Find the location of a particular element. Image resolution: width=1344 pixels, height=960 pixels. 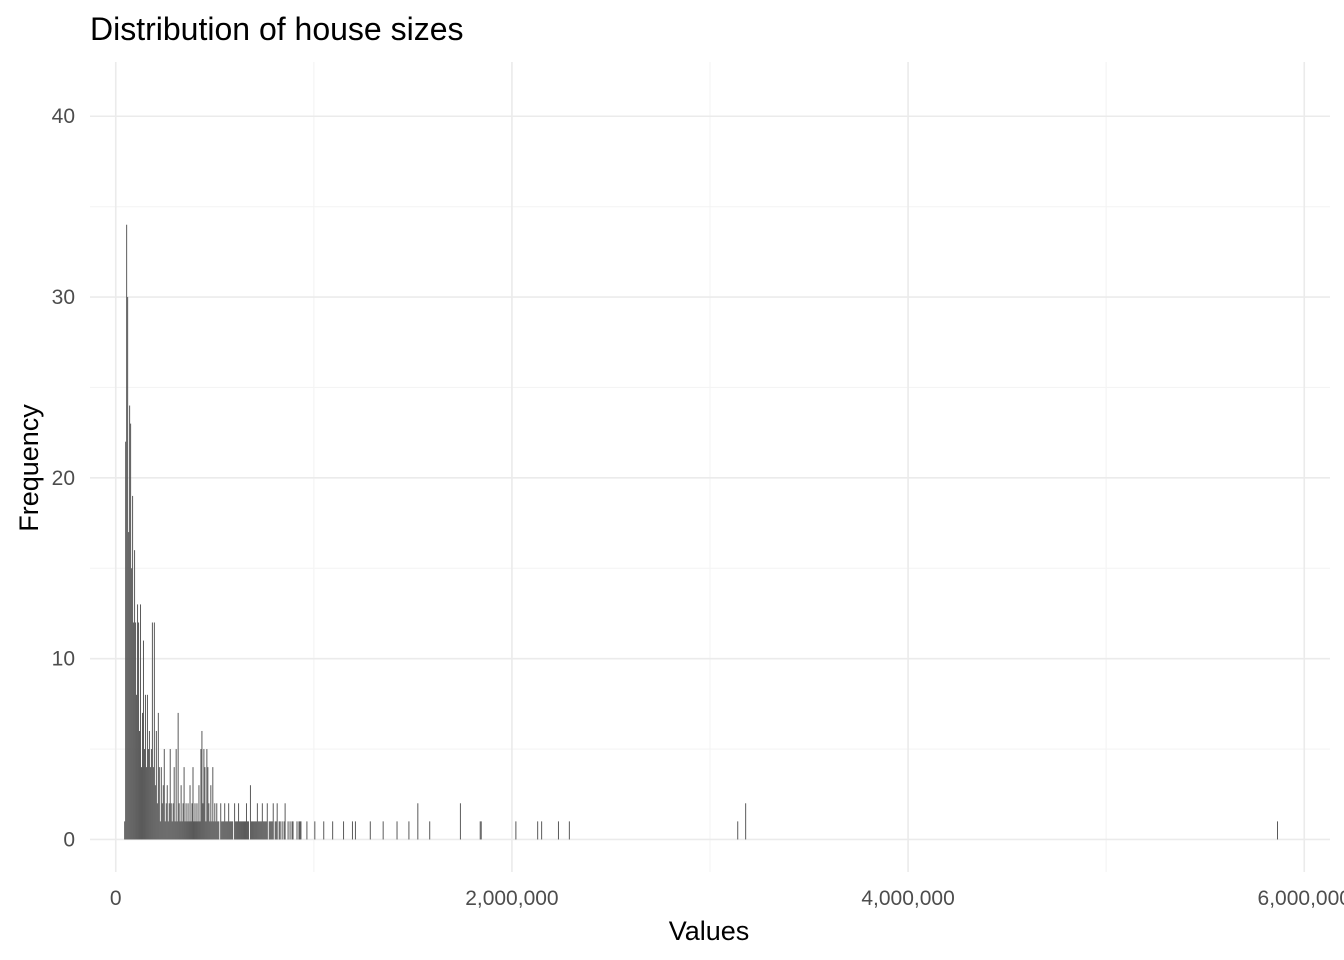

y-tick-label: 20 is located at coordinates (63, 478).